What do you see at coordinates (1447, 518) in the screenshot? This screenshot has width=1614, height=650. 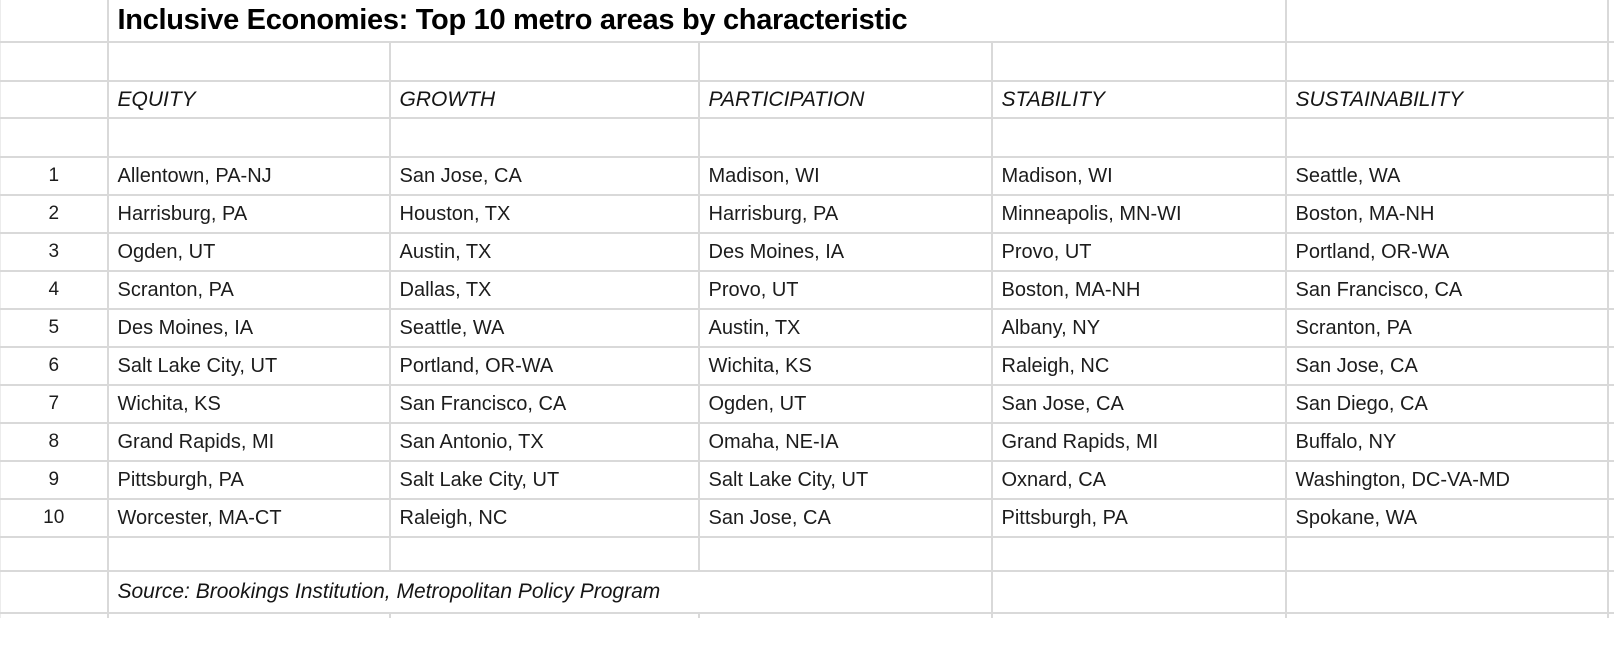 I see `sustainability-cell: Spokane, WA` at bounding box center [1447, 518].